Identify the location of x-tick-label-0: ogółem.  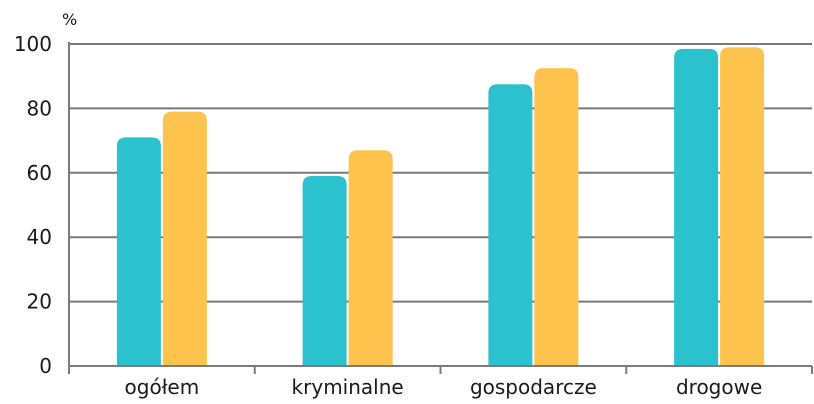
(162, 387).